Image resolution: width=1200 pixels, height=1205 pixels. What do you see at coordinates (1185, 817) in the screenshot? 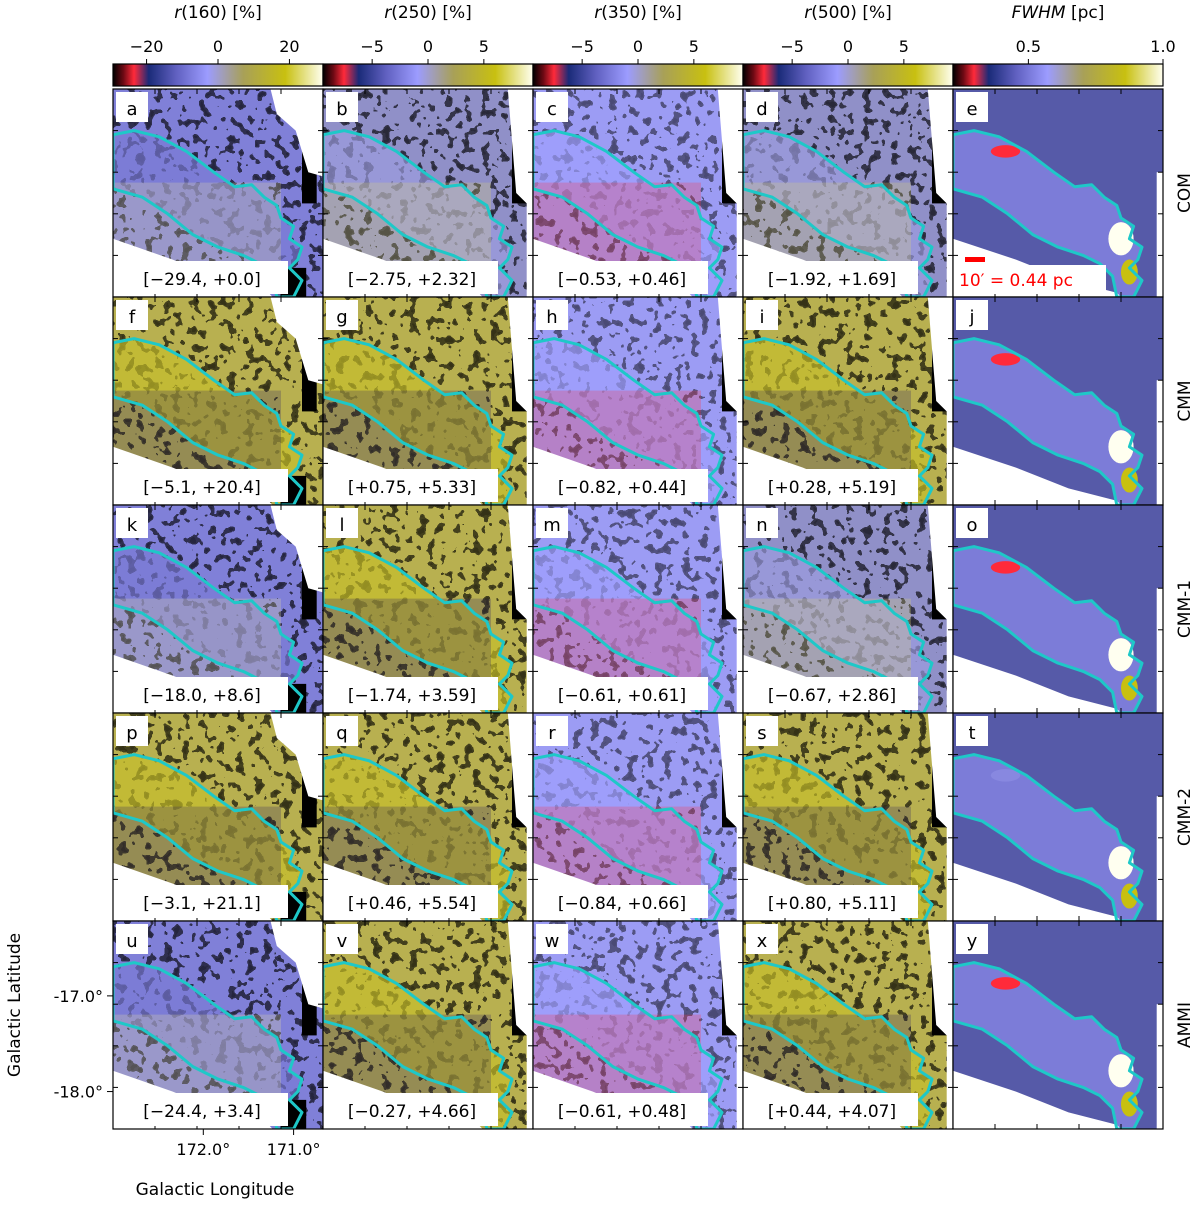
I see `row-label: CMM-2` at bounding box center [1185, 817].